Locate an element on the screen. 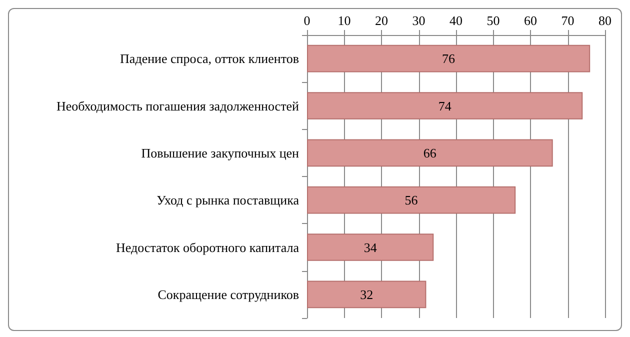 The height and width of the screenshot is (337, 630). data-label: 74 is located at coordinates (445, 106).